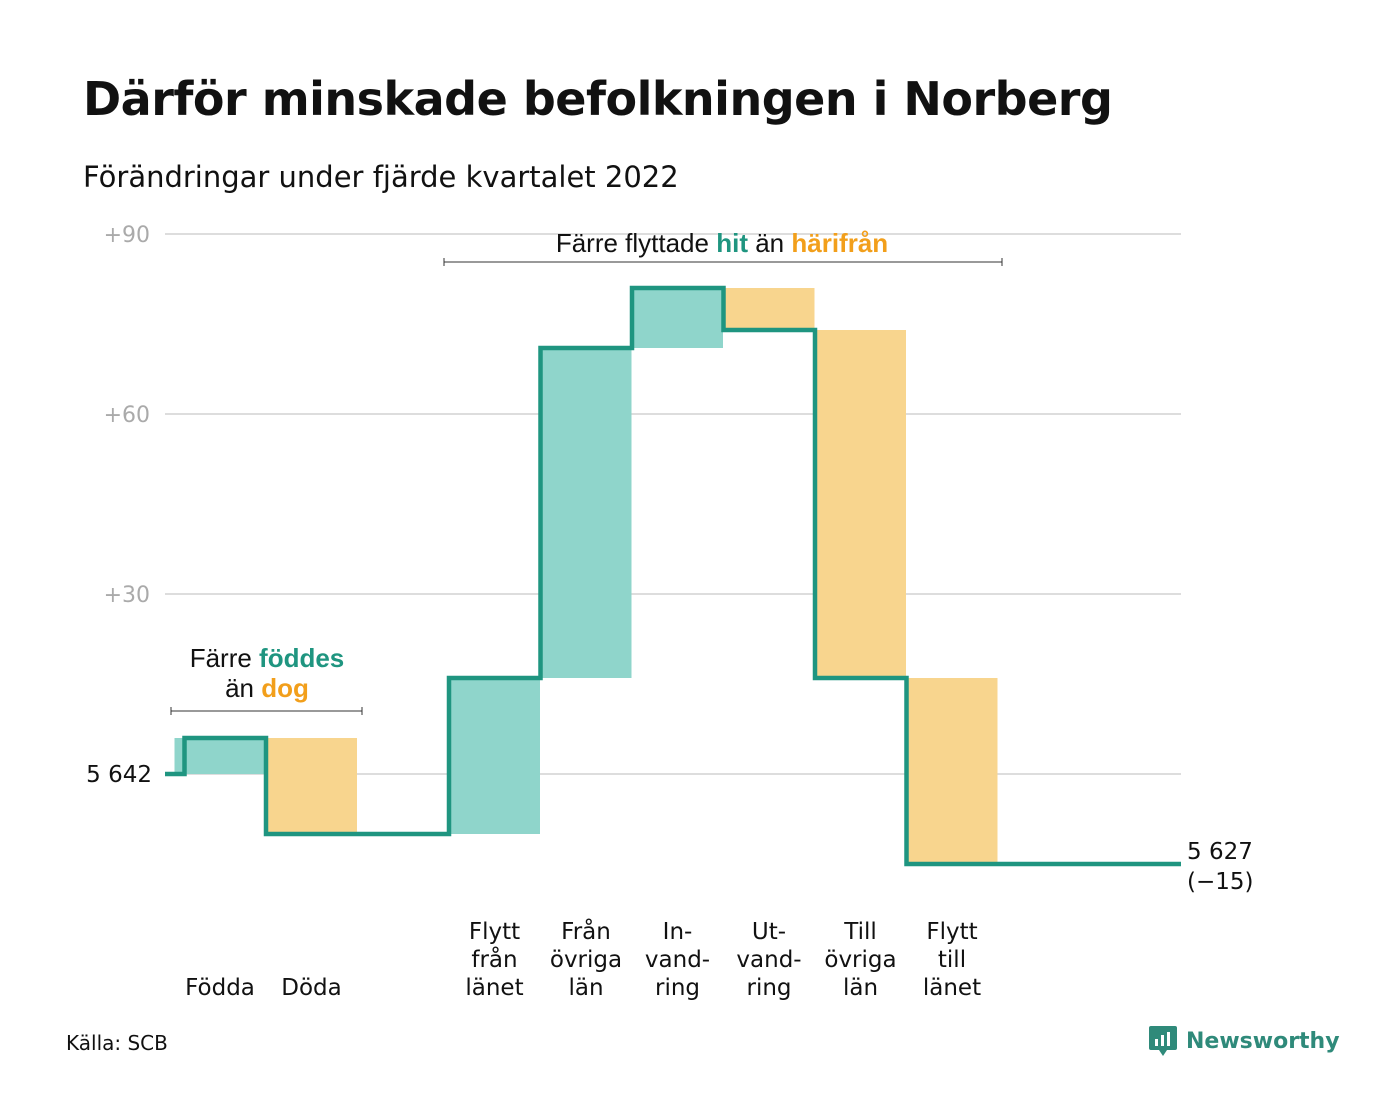 The image size is (1400, 1120). I want to click on chart-bubble-icon, so click(1163, 1041).